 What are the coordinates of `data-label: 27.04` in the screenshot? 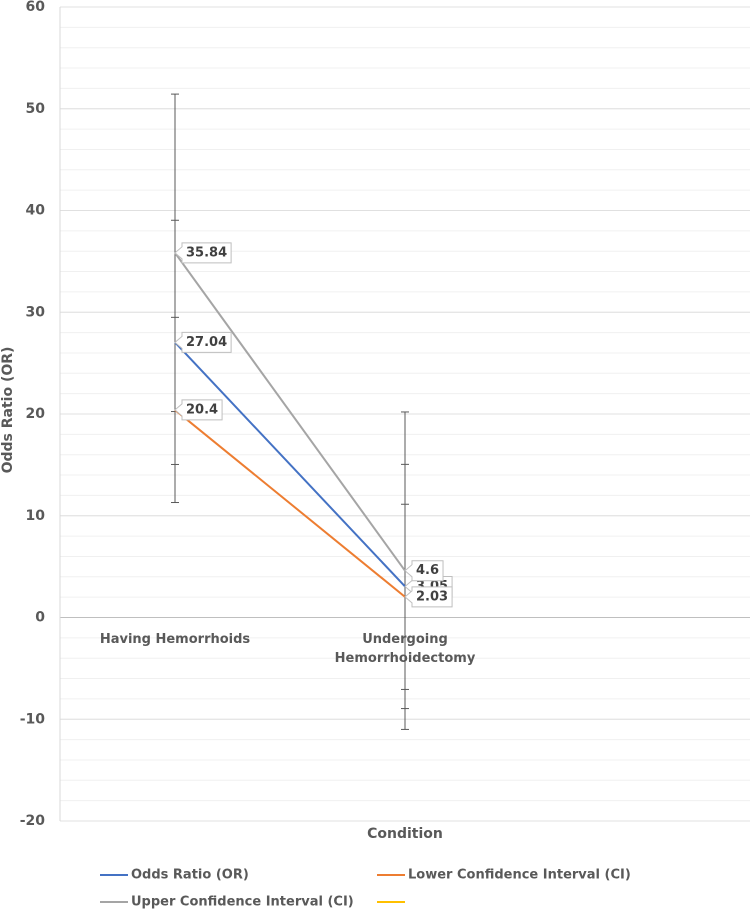 It's located at (203, 342).